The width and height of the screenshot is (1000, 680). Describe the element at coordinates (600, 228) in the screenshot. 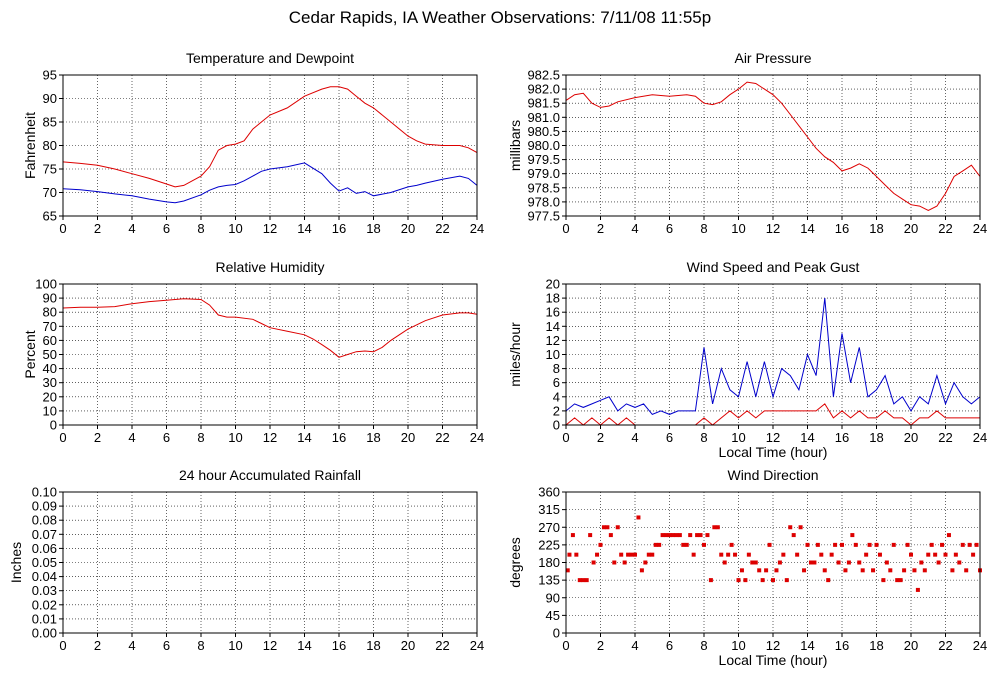

I see `chart-2-xtick-label: 2` at that location.